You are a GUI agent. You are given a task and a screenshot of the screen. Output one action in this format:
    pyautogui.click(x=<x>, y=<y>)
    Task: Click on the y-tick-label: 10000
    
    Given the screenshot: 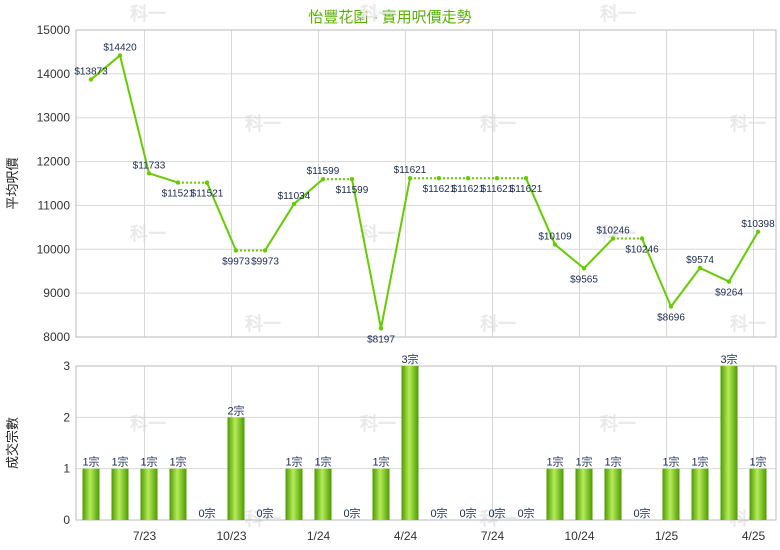 What is the action you would take?
    pyautogui.click(x=54, y=249)
    